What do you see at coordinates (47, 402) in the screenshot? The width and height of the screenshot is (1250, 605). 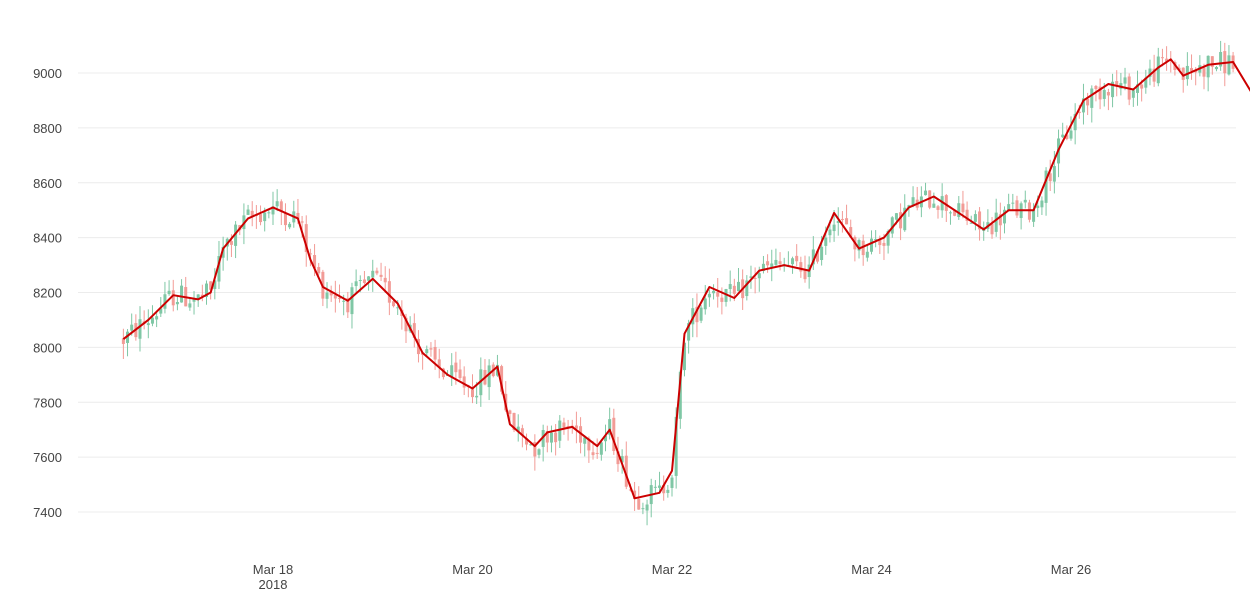 I see `y-tick-label: 7800` at bounding box center [47, 402].